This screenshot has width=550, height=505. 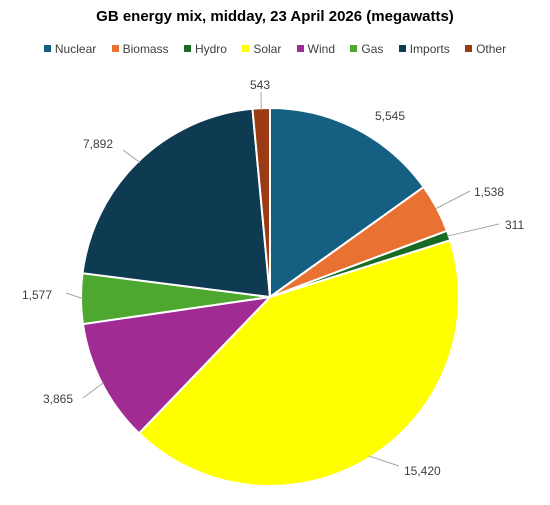 I want to click on legend-item-gas: Gas, so click(x=366, y=49).